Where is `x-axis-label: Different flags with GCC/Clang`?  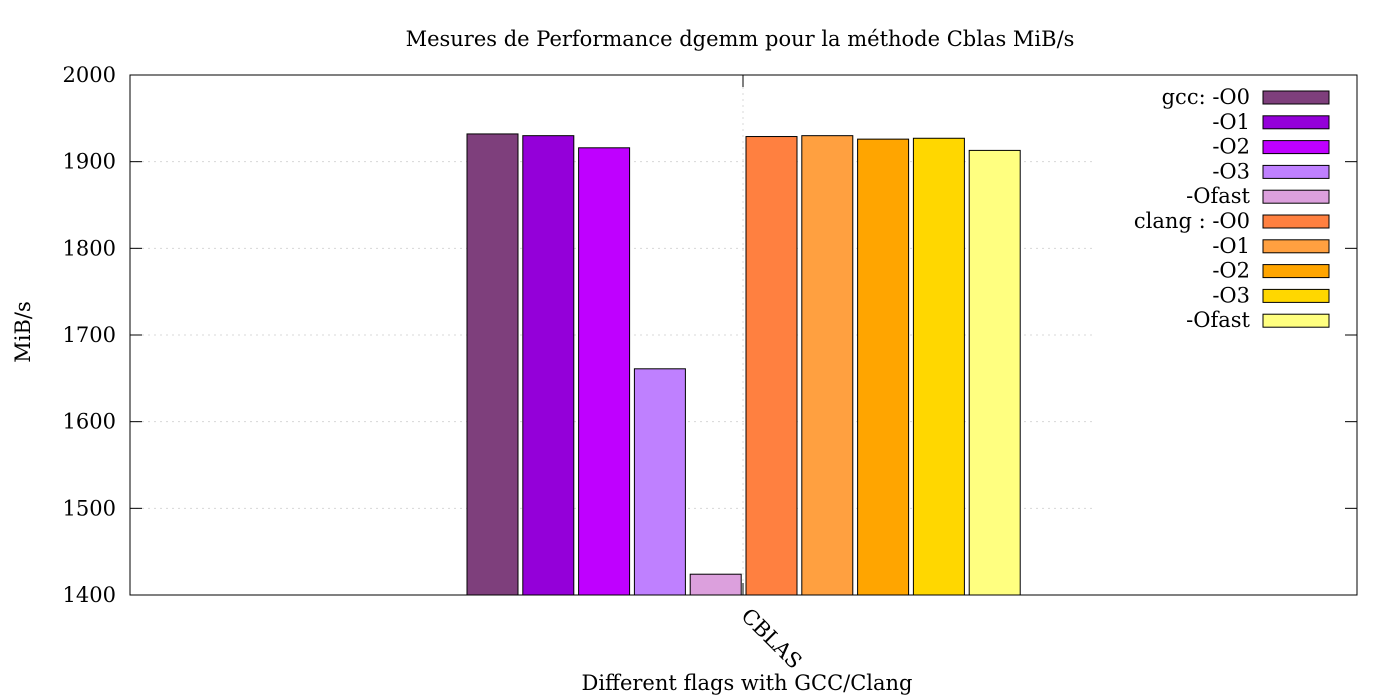
x-axis-label: Different flags with GCC/Clang is located at coordinates (746, 683).